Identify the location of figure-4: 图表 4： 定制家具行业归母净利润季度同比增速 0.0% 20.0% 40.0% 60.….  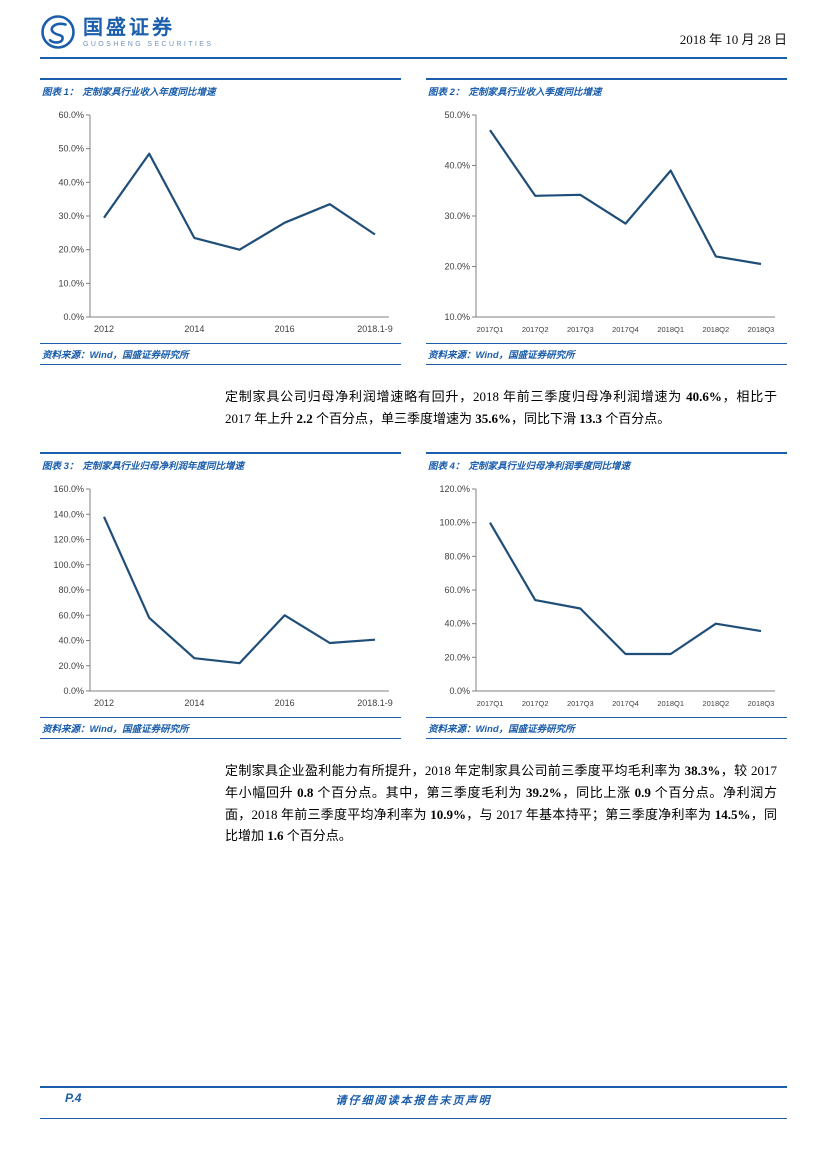
(606, 595).